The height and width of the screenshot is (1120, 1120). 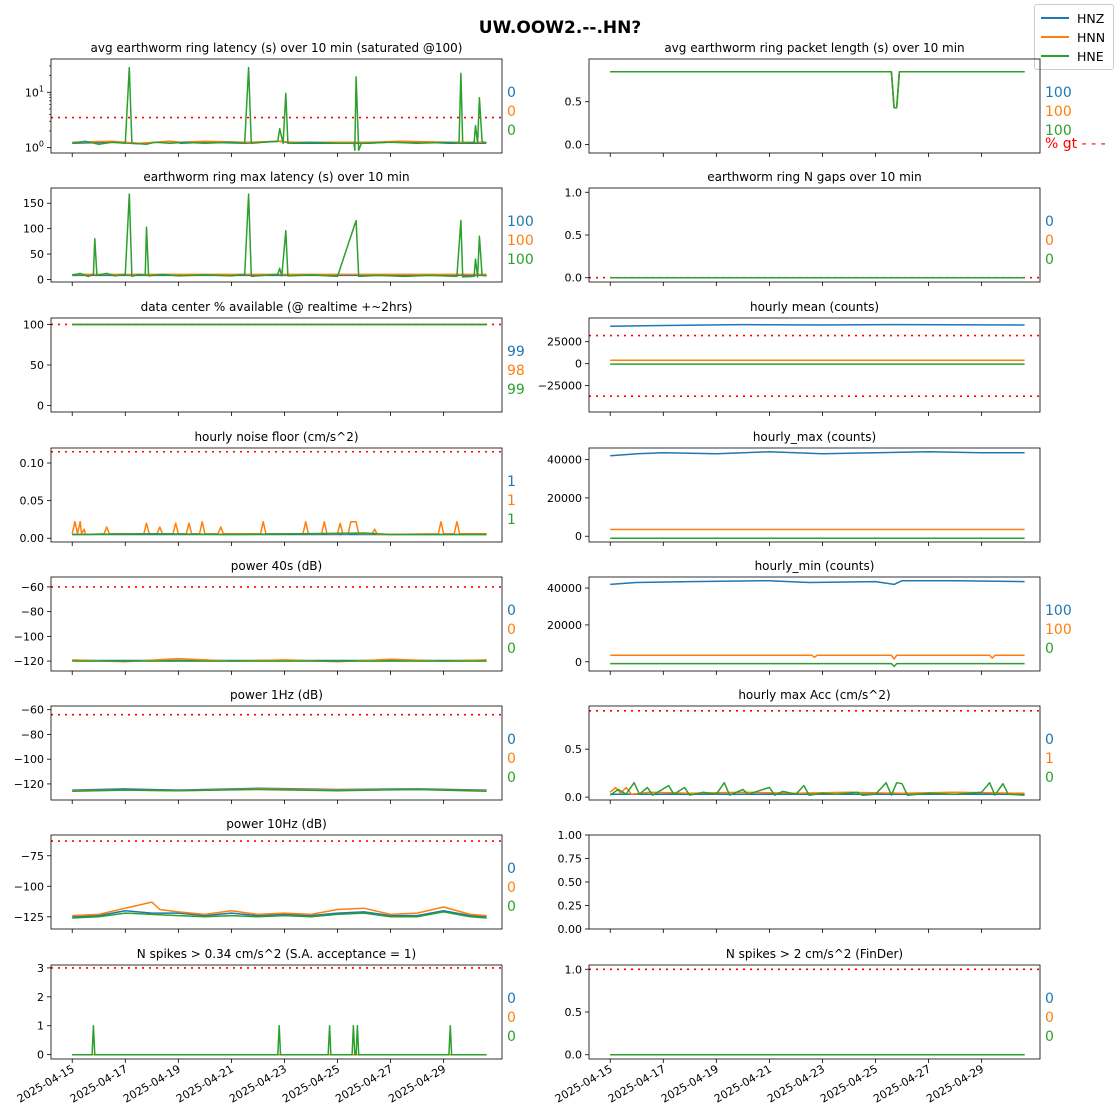 What do you see at coordinates (34, 91) in the screenshot?
I see `y-tick-label: 101` at bounding box center [34, 91].